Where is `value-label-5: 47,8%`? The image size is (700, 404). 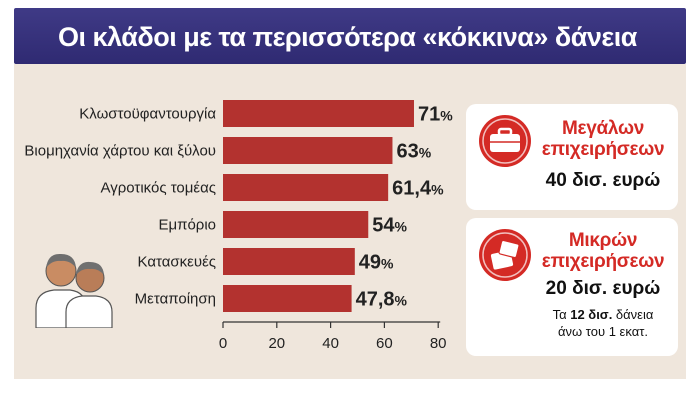 value-label-5: 47,8% is located at coordinates (382, 300).